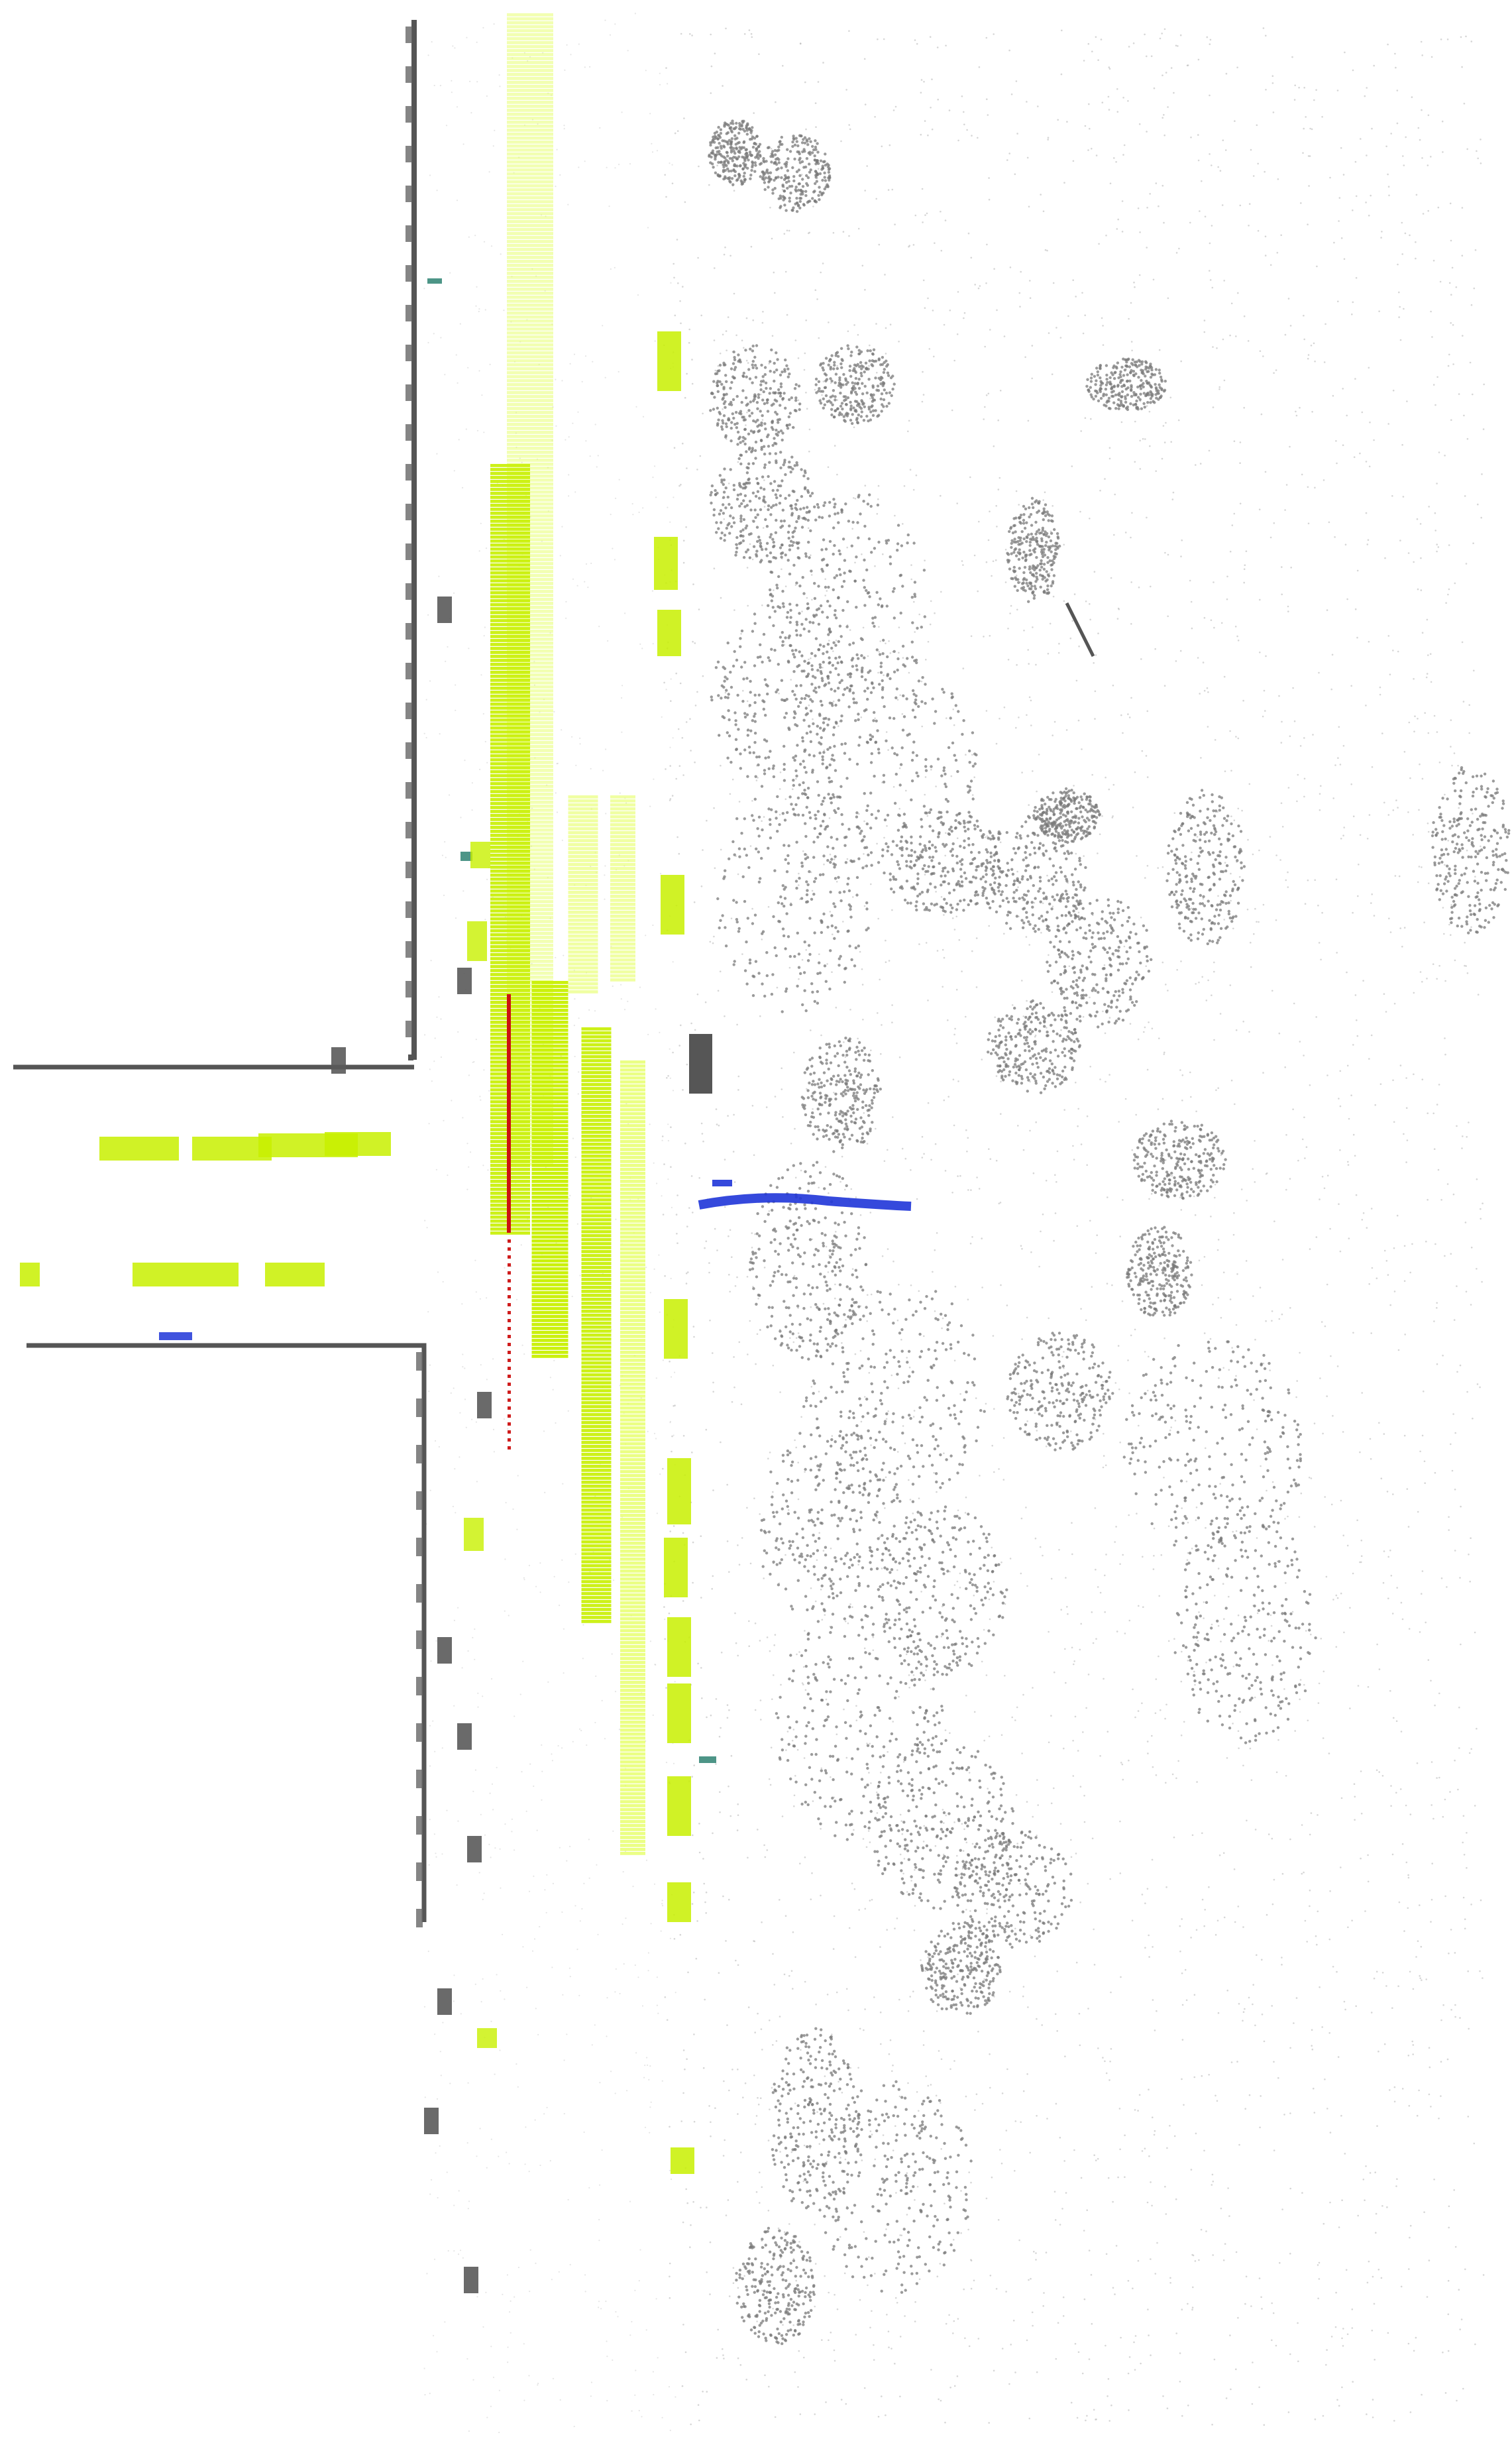 This screenshot has width=1512, height=2449. Describe the element at coordinates (1080, 629) in the screenshot. I see `diagonal-pole` at that location.